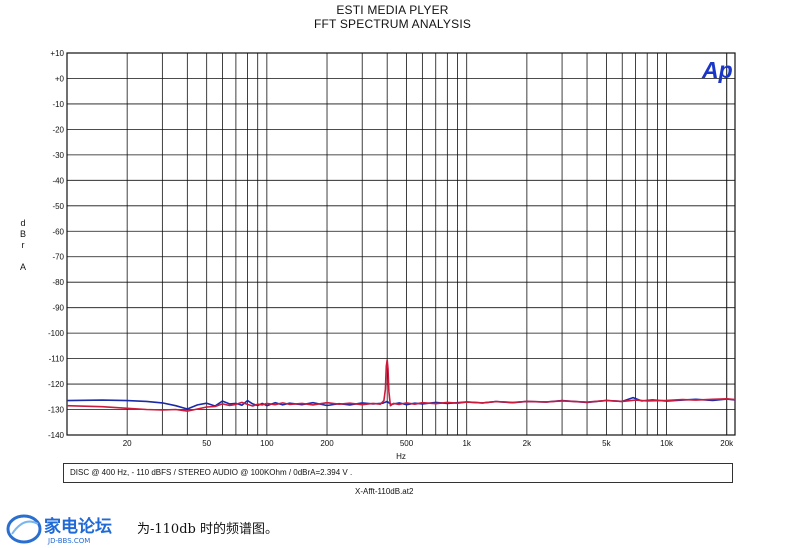 The width and height of the screenshot is (785, 548). What do you see at coordinates (327, 443) in the screenshot?
I see `x-tick-label: 200` at bounding box center [327, 443].